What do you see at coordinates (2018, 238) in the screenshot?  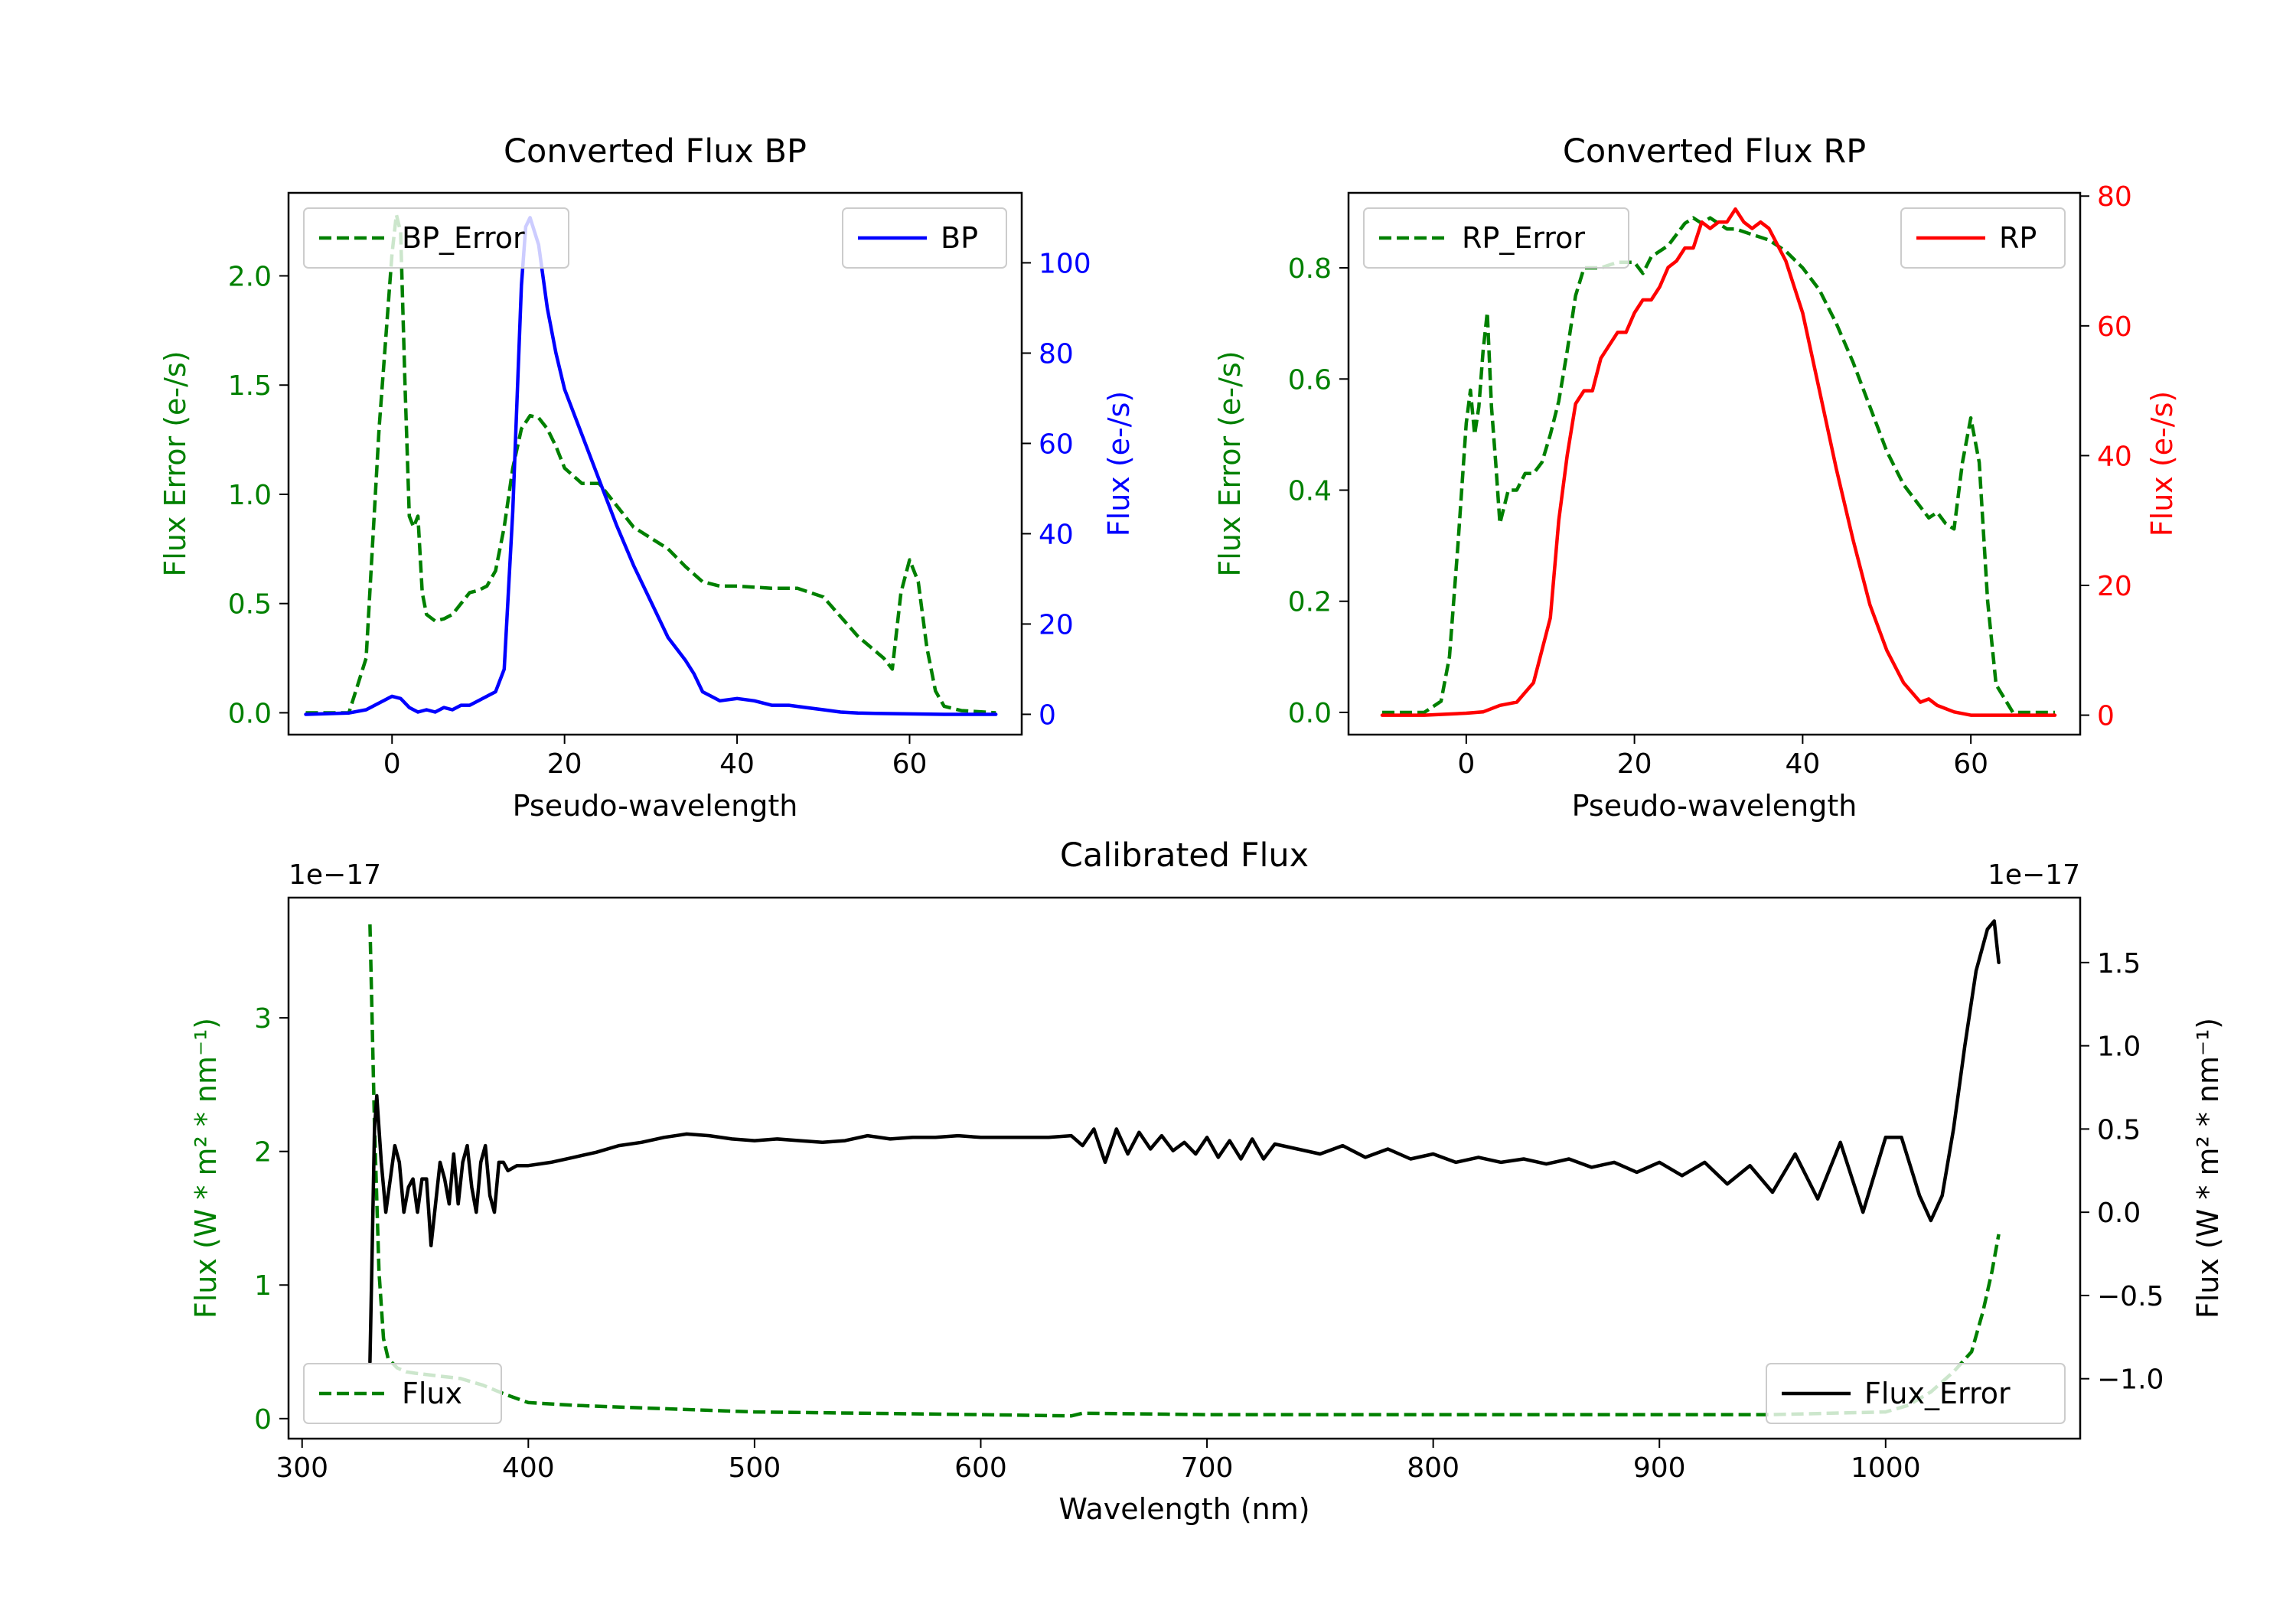 I see `legend-label: RP` at bounding box center [2018, 238].